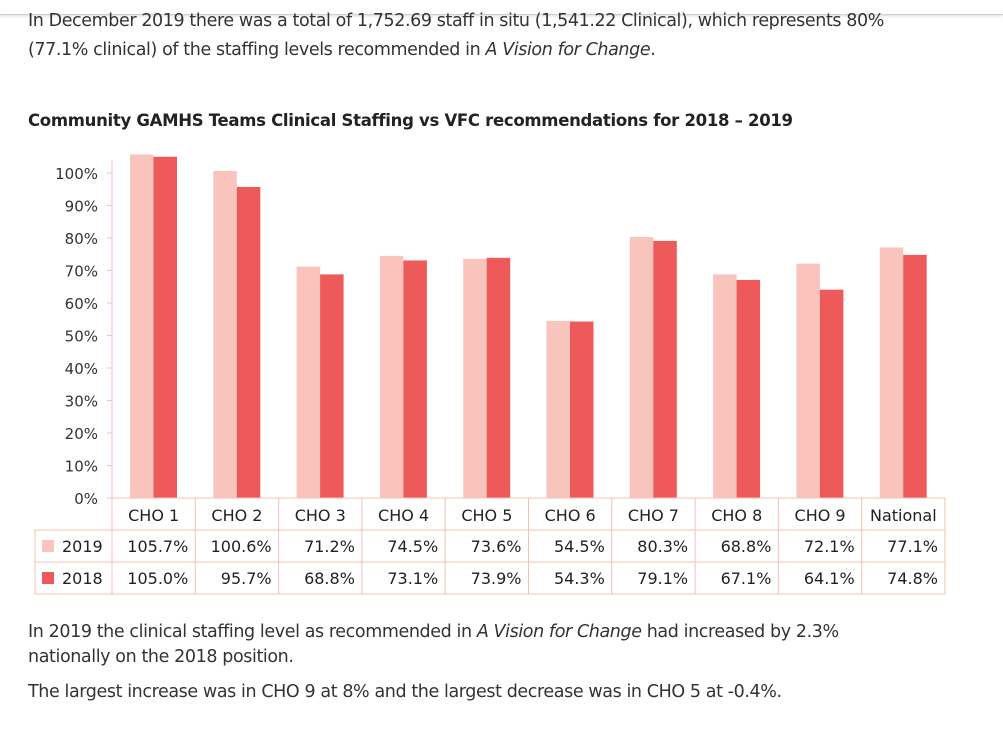 The height and width of the screenshot is (735, 1003). I want to click on legend-swatch-2018, so click(48, 578).